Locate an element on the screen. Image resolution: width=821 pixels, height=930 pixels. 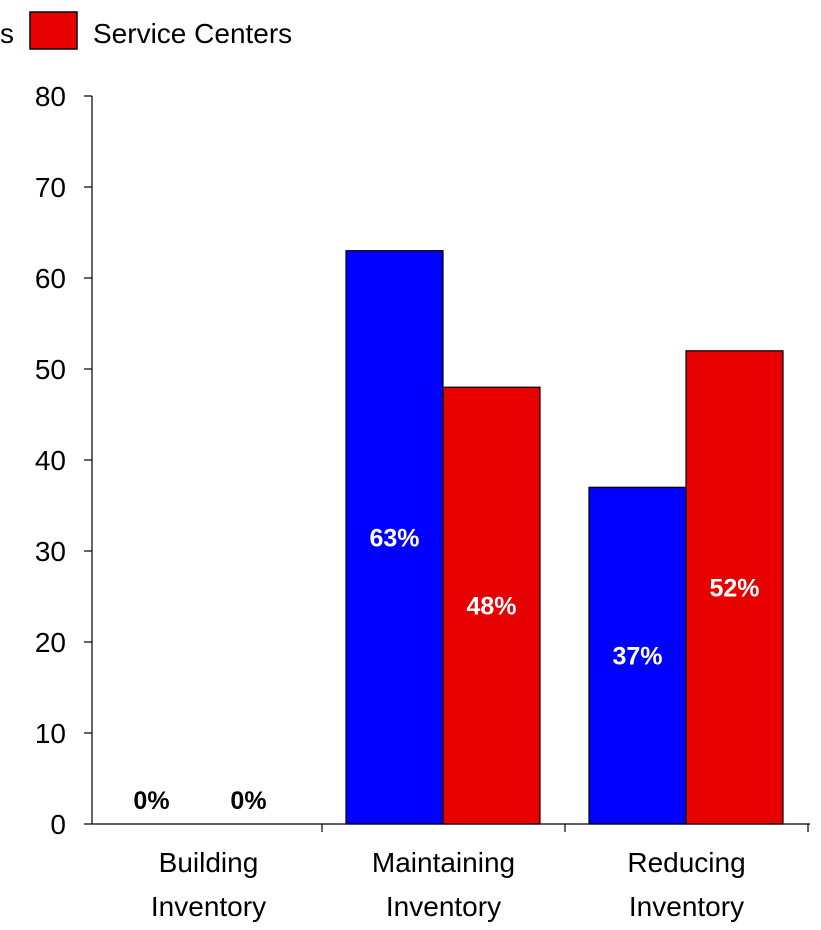
y-tick-label: 0 is located at coordinates (58, 824).